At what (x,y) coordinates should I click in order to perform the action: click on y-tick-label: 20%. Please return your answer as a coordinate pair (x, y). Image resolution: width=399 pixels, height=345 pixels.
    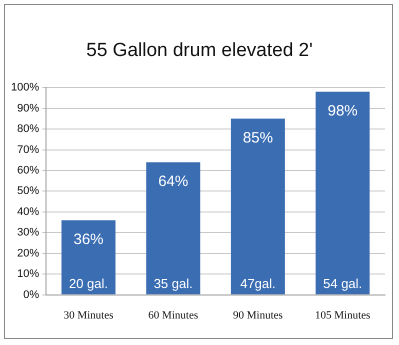
    Looking at the image, I should click on (28, 253).